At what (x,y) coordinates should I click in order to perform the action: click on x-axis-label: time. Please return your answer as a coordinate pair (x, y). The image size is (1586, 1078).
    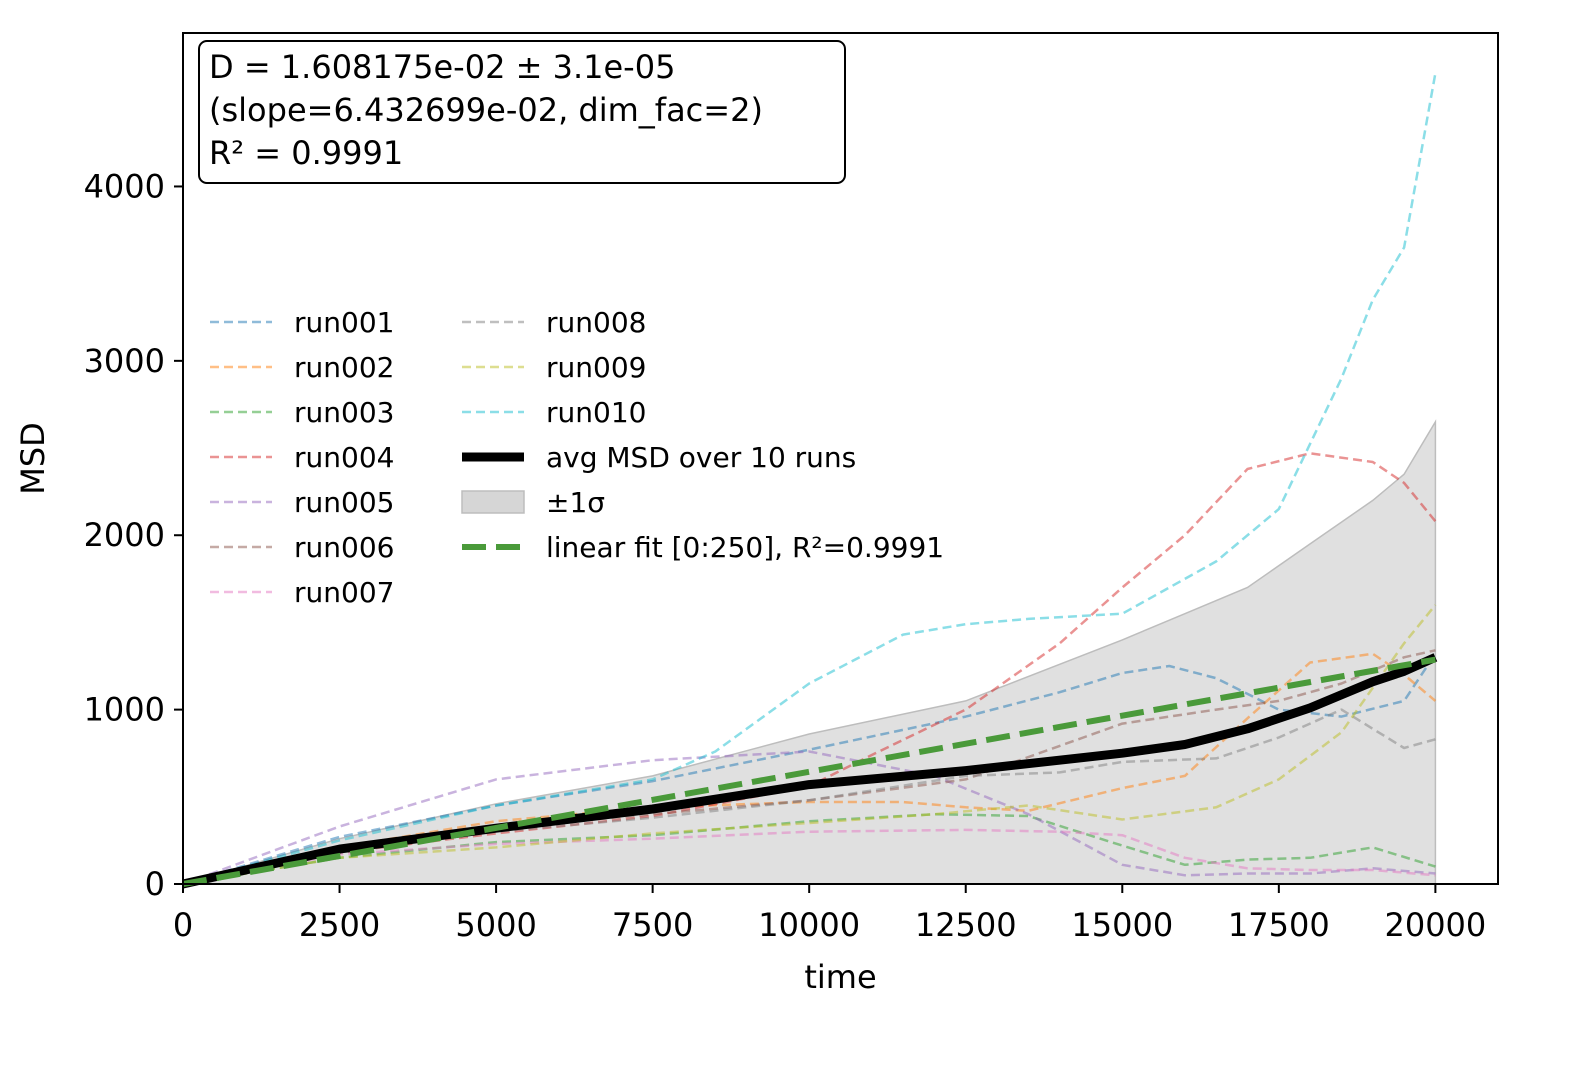
    Looking at the image, I should click on (840, 977).